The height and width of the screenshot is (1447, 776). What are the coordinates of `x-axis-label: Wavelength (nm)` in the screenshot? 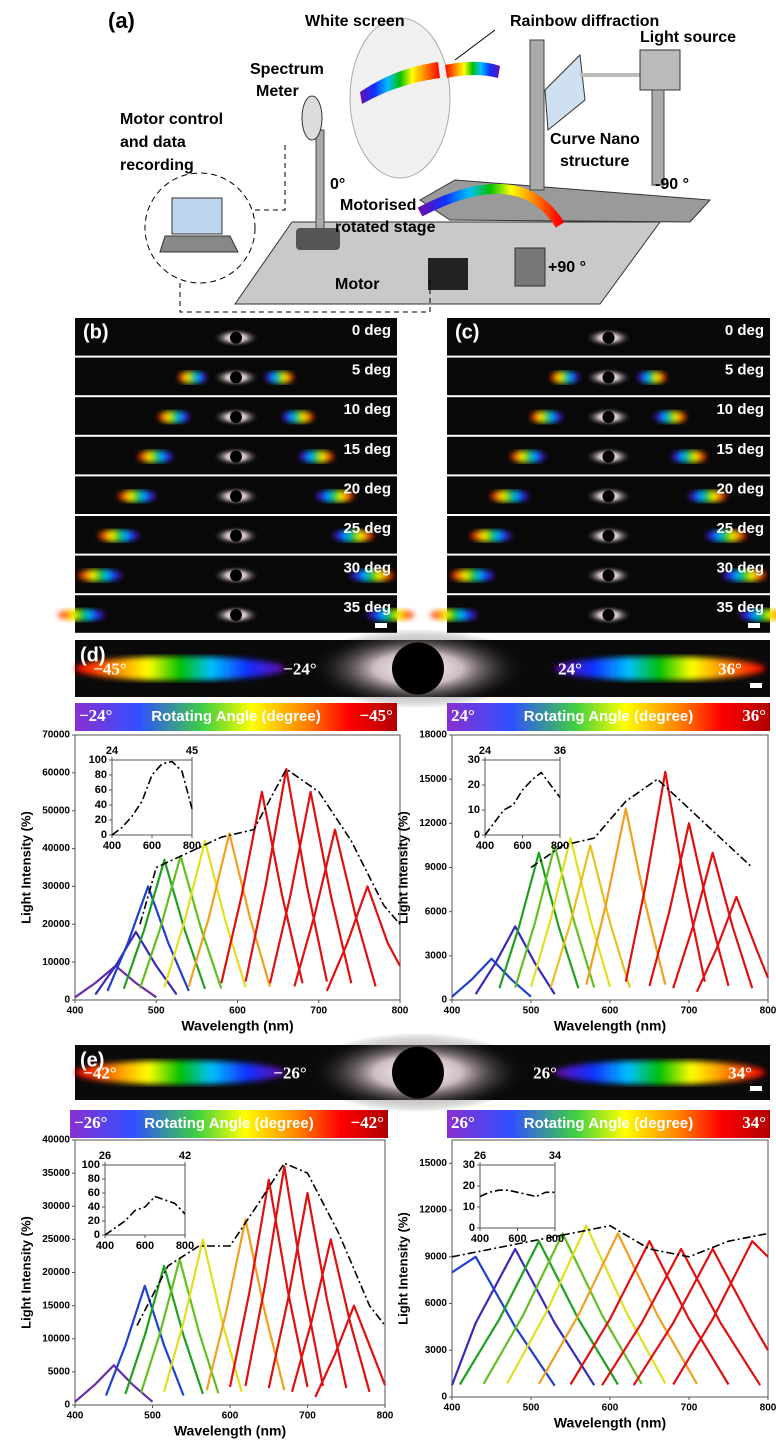 It's located at (610, 1026).